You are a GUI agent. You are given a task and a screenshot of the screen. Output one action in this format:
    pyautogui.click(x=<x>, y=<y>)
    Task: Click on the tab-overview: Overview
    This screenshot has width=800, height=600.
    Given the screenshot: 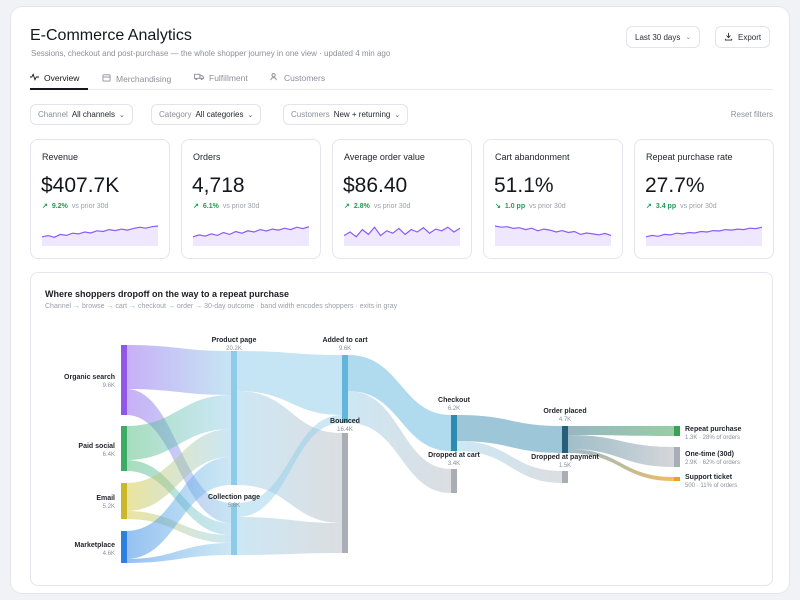 What is the action you would take?
    pyautogui.click(x=54, y=78)
    